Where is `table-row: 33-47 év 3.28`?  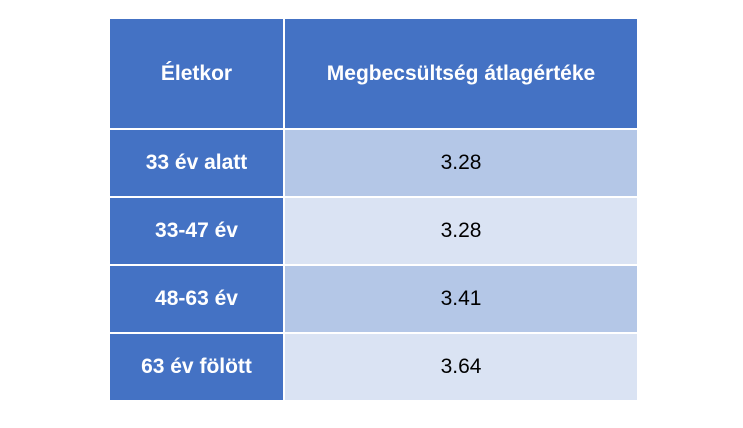
table-row: 33-47 év 3.28 is located at coordinates (373, 231).